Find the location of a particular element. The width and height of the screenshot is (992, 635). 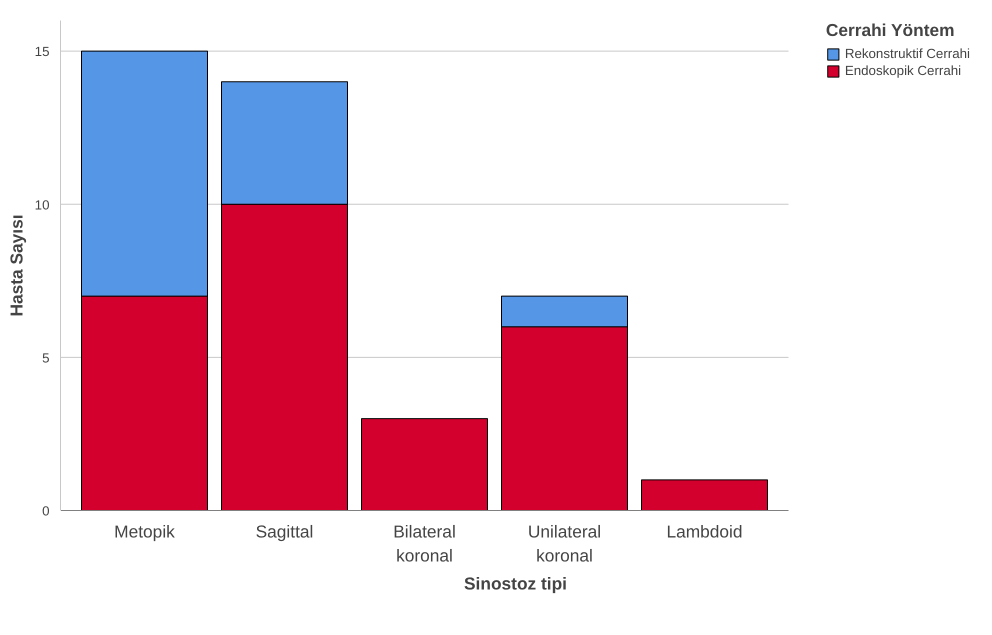

legend-label: Endoskopik Cerrahi is located at coordinates (903, 70).